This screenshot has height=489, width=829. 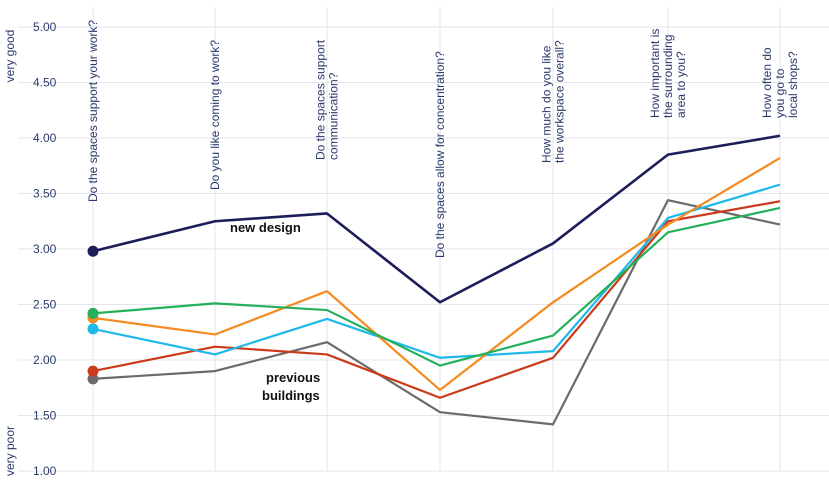 What do you see at coordinates (780, 93) in the screenshot?
I see `category-label-line: you go to` at bounding box center [780, 93].